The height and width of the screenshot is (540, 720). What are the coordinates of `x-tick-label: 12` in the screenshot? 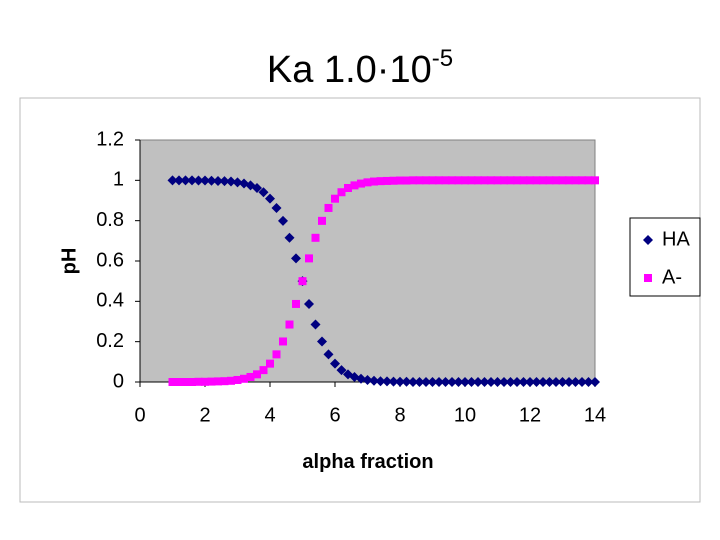 It's located at (530, 415).